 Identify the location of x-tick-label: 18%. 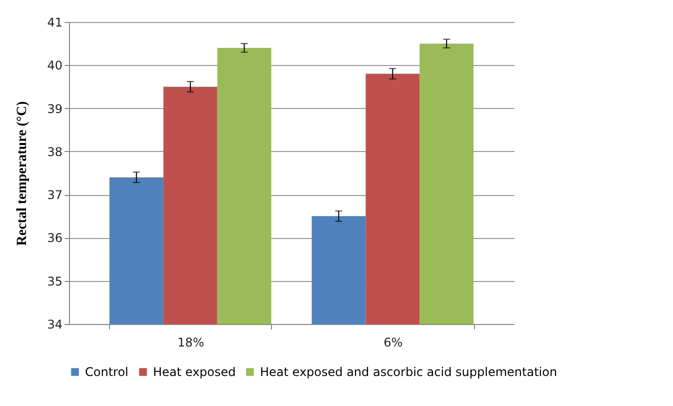
(191, 343).